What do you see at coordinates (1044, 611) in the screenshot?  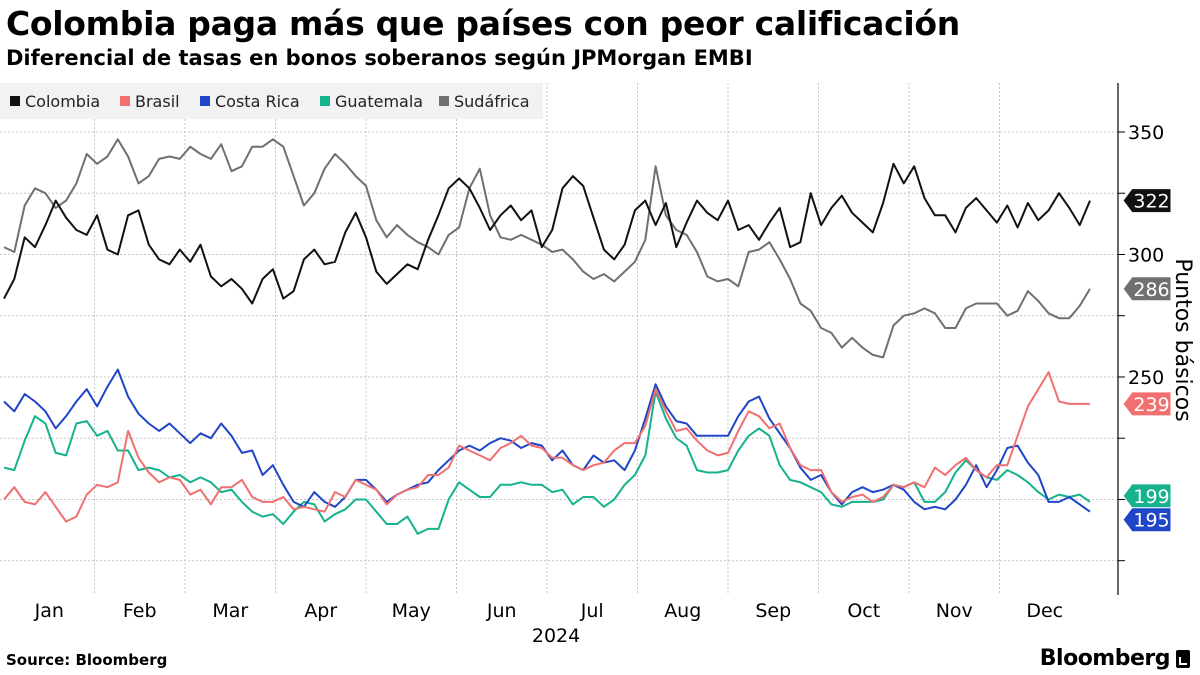 I see `x-tick-label: Dec` at bounding box center [1044, 611].